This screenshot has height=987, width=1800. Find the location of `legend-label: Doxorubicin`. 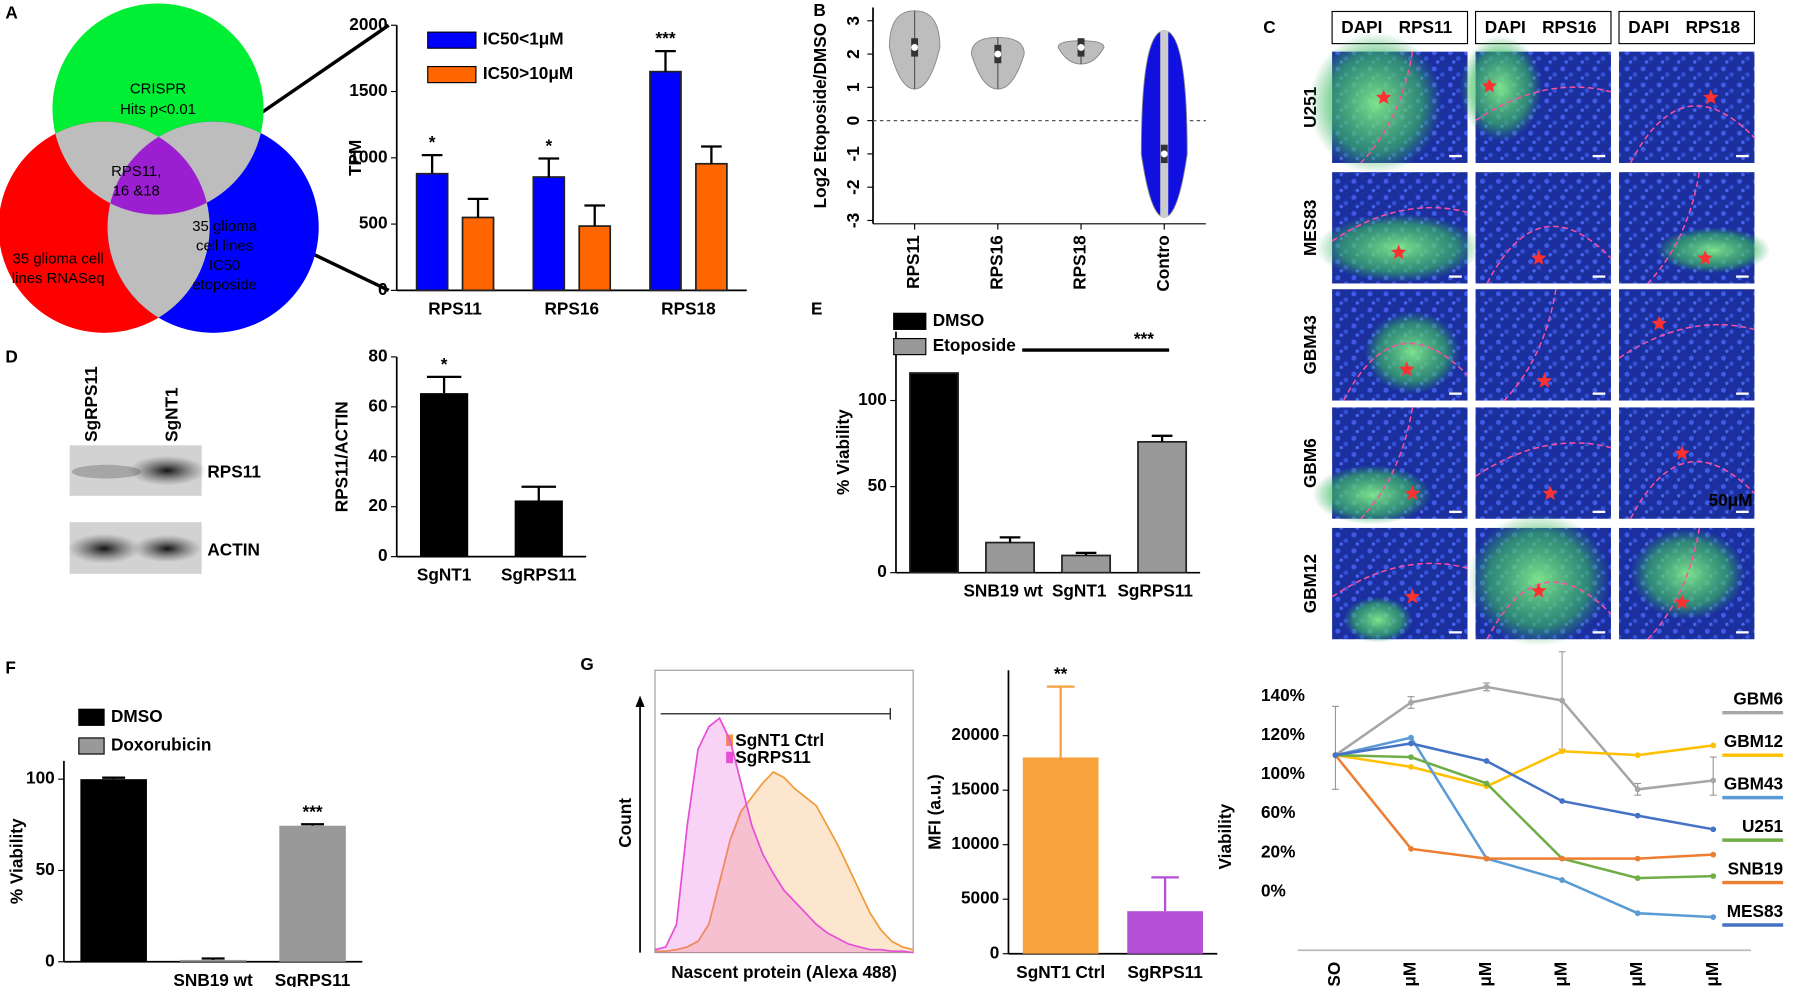

legend-label: Doxorubicin is located at coordinates (161, 745).